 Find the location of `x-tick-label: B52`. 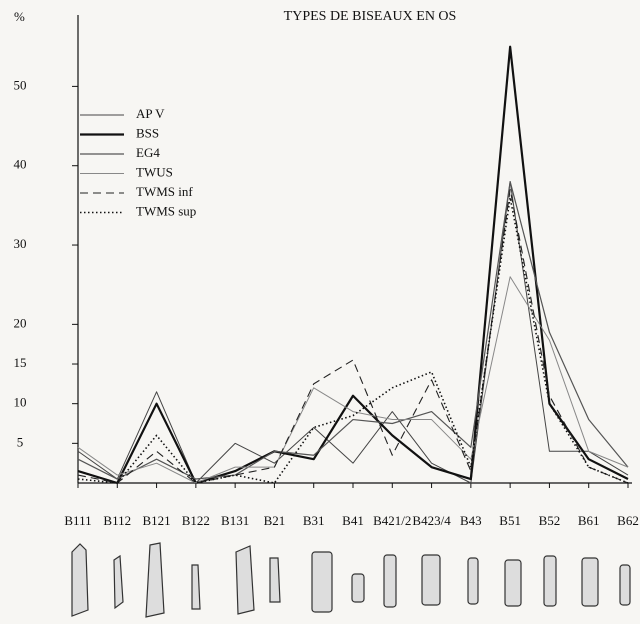

x-tick-label: B52 is located at coordinates (550, 520).